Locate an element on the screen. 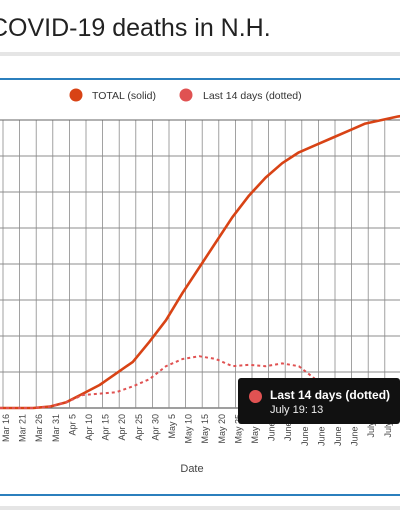  x-tick-label: May 25 is located at coordinates (238, 429).